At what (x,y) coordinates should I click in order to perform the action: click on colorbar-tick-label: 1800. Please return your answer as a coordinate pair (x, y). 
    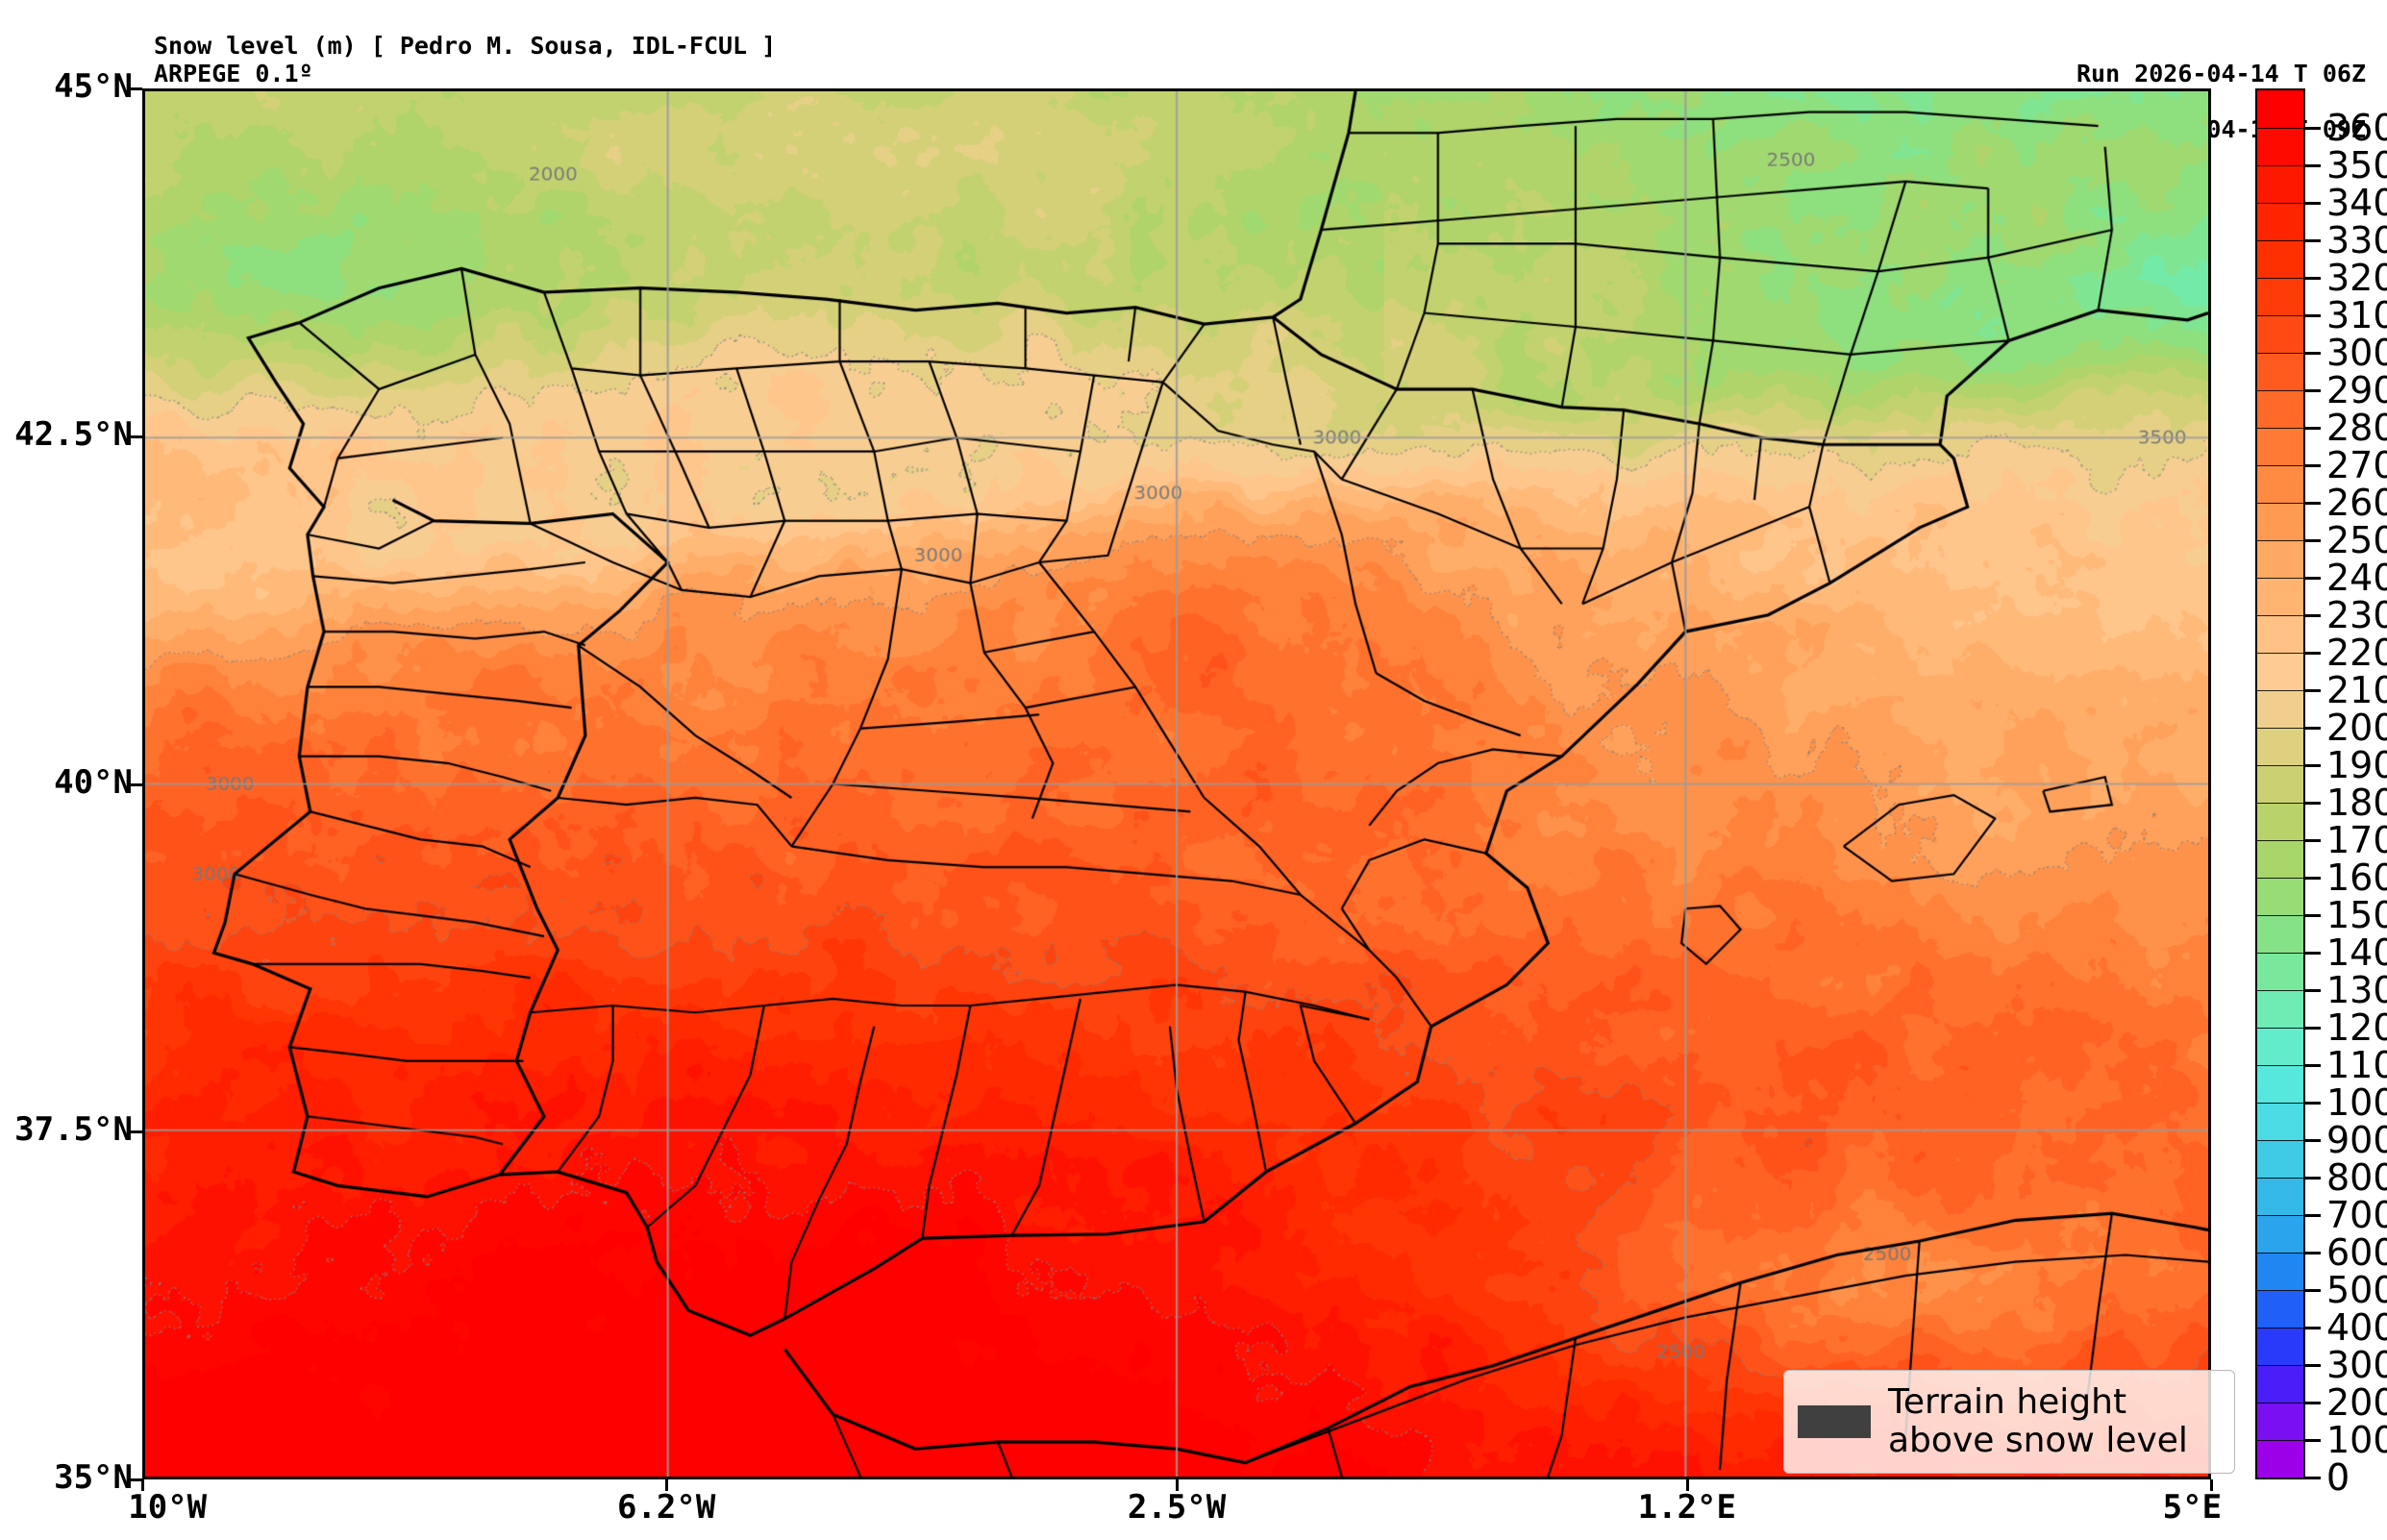
    Looking at the image, I should click on (2356, 803).